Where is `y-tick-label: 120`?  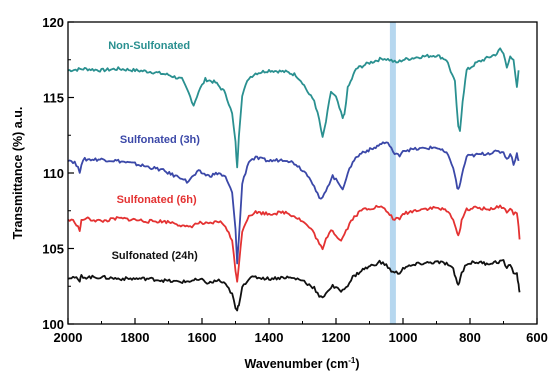 y-tick-label: 120 is located at coordinates (53, 22).